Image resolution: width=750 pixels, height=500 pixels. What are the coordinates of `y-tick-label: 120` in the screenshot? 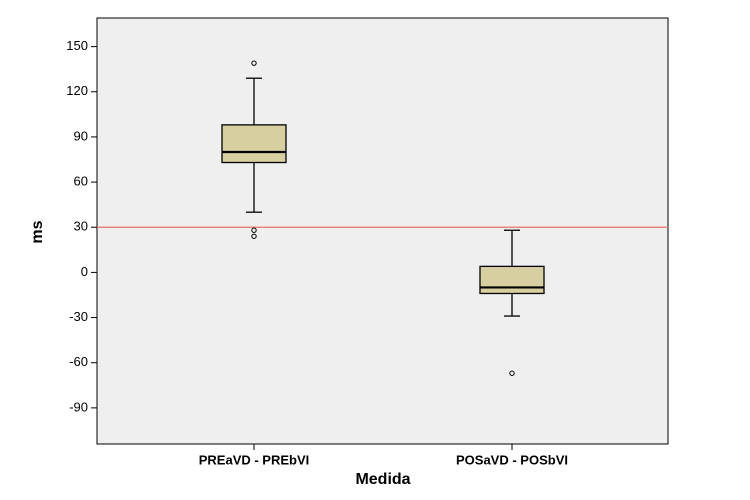 It's located at (77, 90).